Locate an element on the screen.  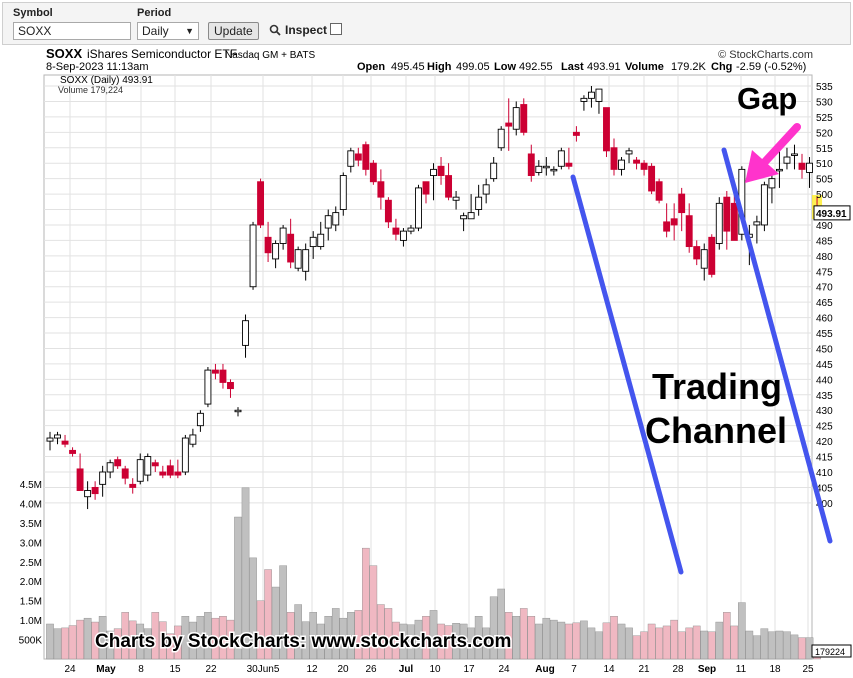
price-tick-label: 510 is located at coordinates (824, 164).